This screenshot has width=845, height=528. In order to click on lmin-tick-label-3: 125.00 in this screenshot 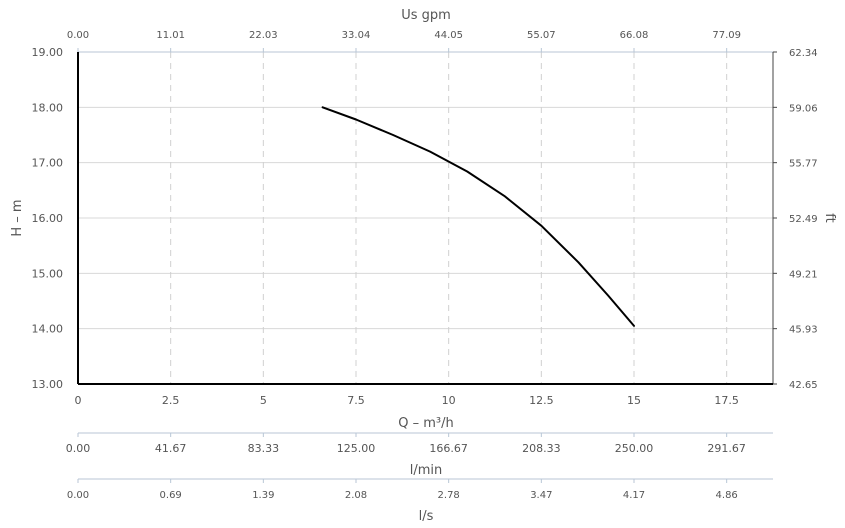, I will do `click(356, 448)`.